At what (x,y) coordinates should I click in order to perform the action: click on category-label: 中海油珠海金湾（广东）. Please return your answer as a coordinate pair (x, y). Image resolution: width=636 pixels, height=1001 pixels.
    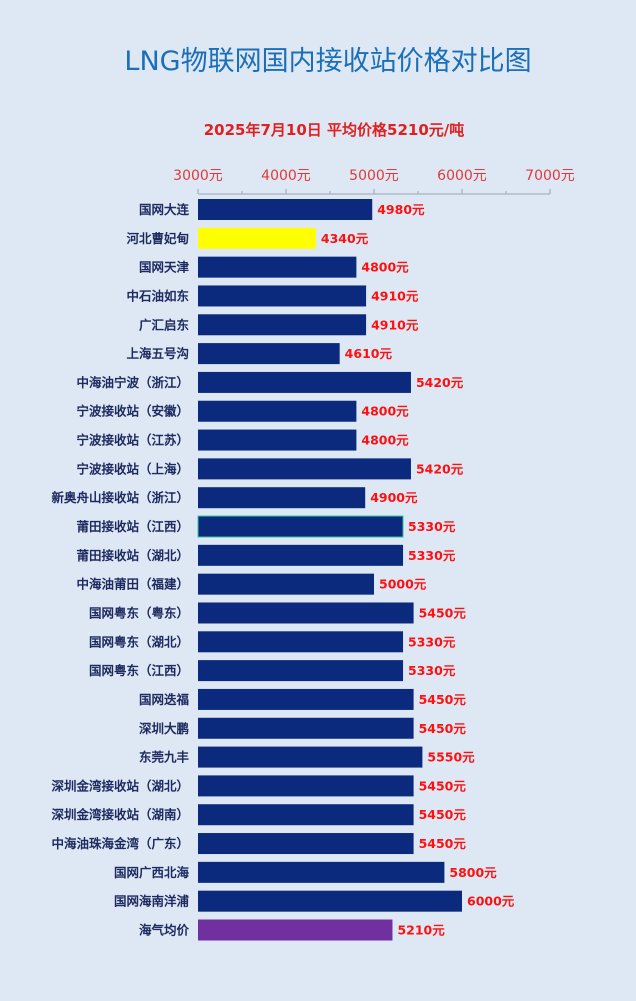
    Looking at the image, I should click on (120, 843).